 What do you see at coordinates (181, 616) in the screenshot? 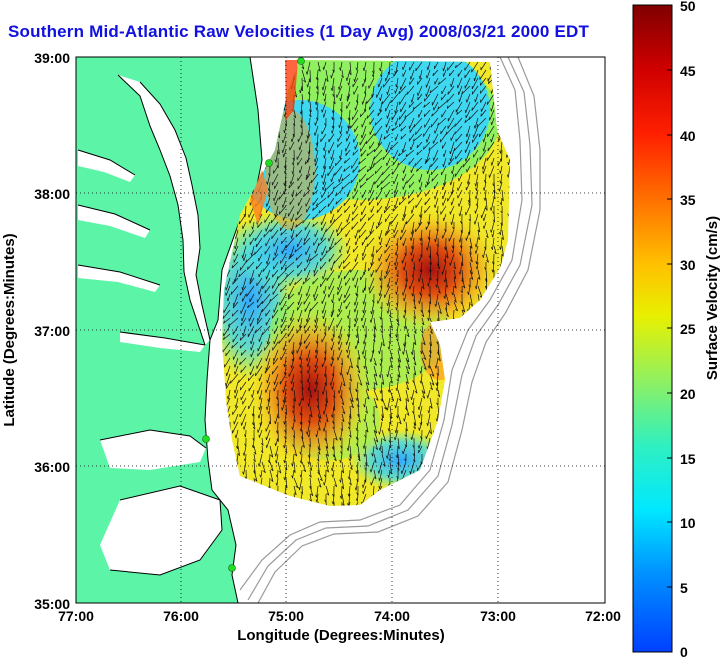
I see `x-tick-label: 76:00` at bounding box center [181, 616].